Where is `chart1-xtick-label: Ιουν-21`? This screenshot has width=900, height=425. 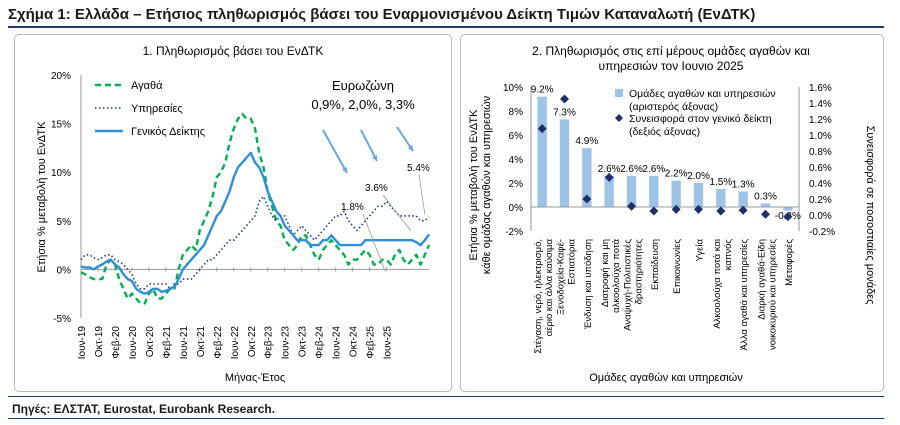 chart1-xtick-label: Ιουν-21 is located at coordinates (184, 343).